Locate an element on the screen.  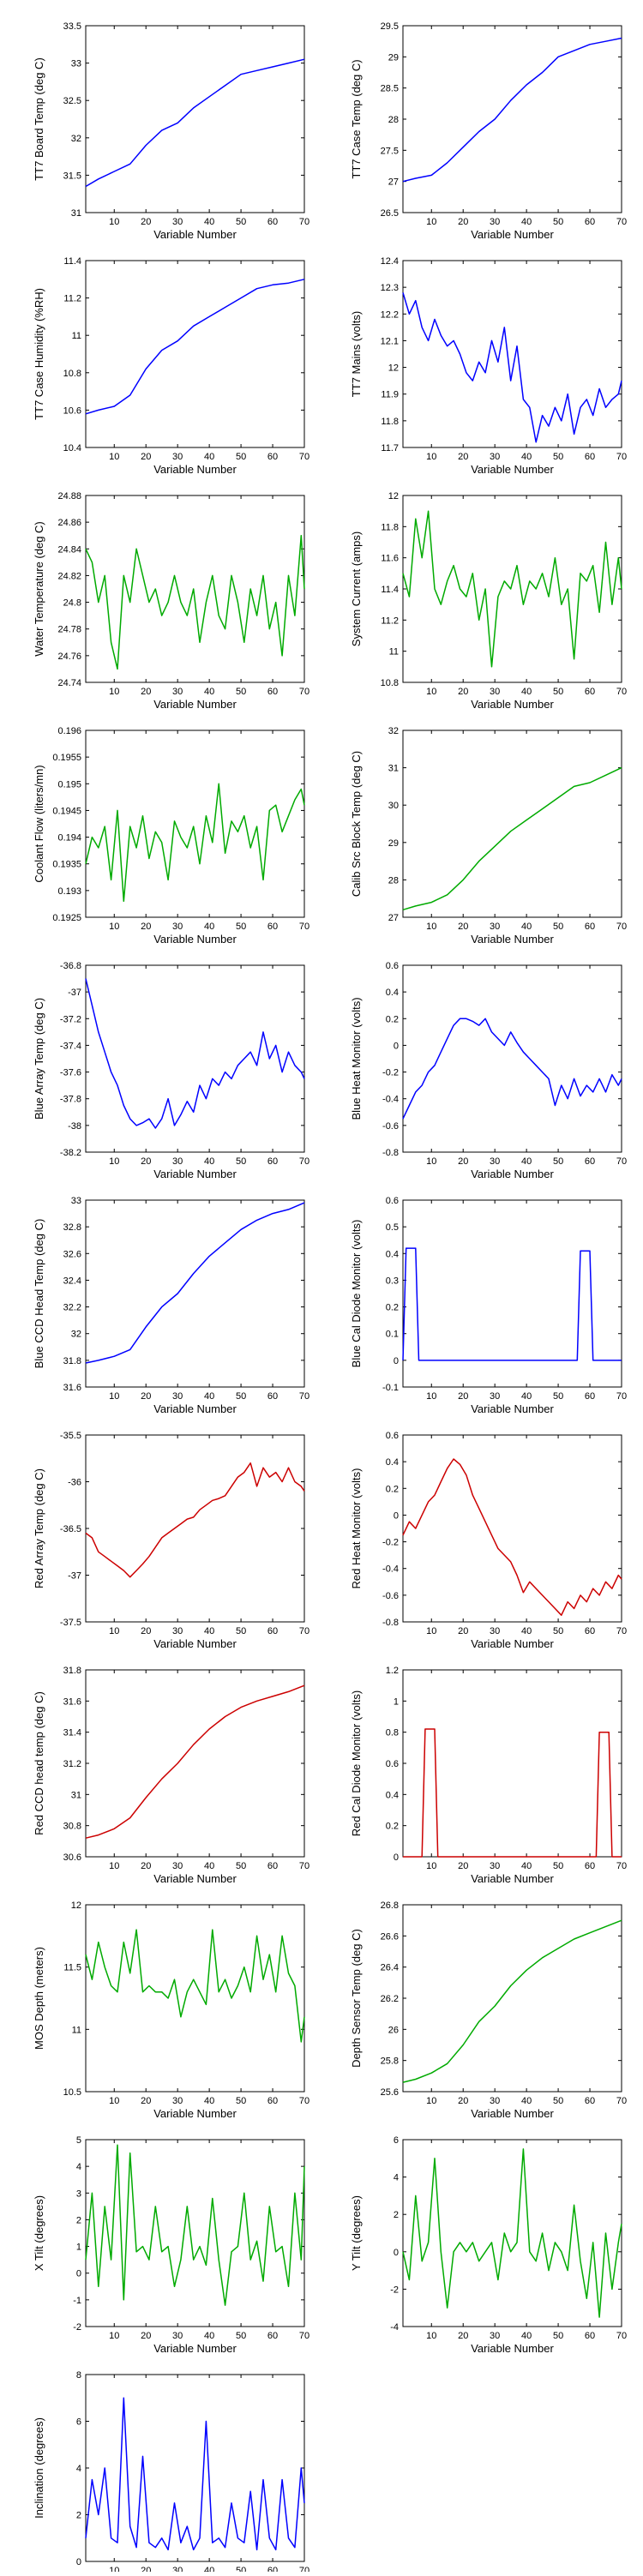
y-tick-label: 11.9 is located at coordinates (390, 395).